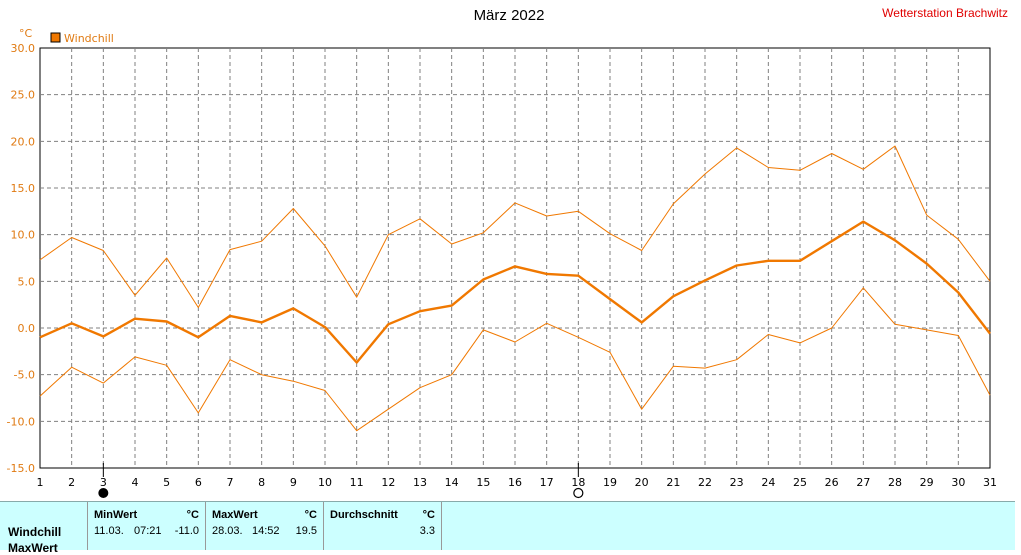 Image resolution: width=1021 pixels, height=555 pixels. Describe the element at coordinates (135, 482) in the screenshot. I see `x-tick-label: 4` at that location.